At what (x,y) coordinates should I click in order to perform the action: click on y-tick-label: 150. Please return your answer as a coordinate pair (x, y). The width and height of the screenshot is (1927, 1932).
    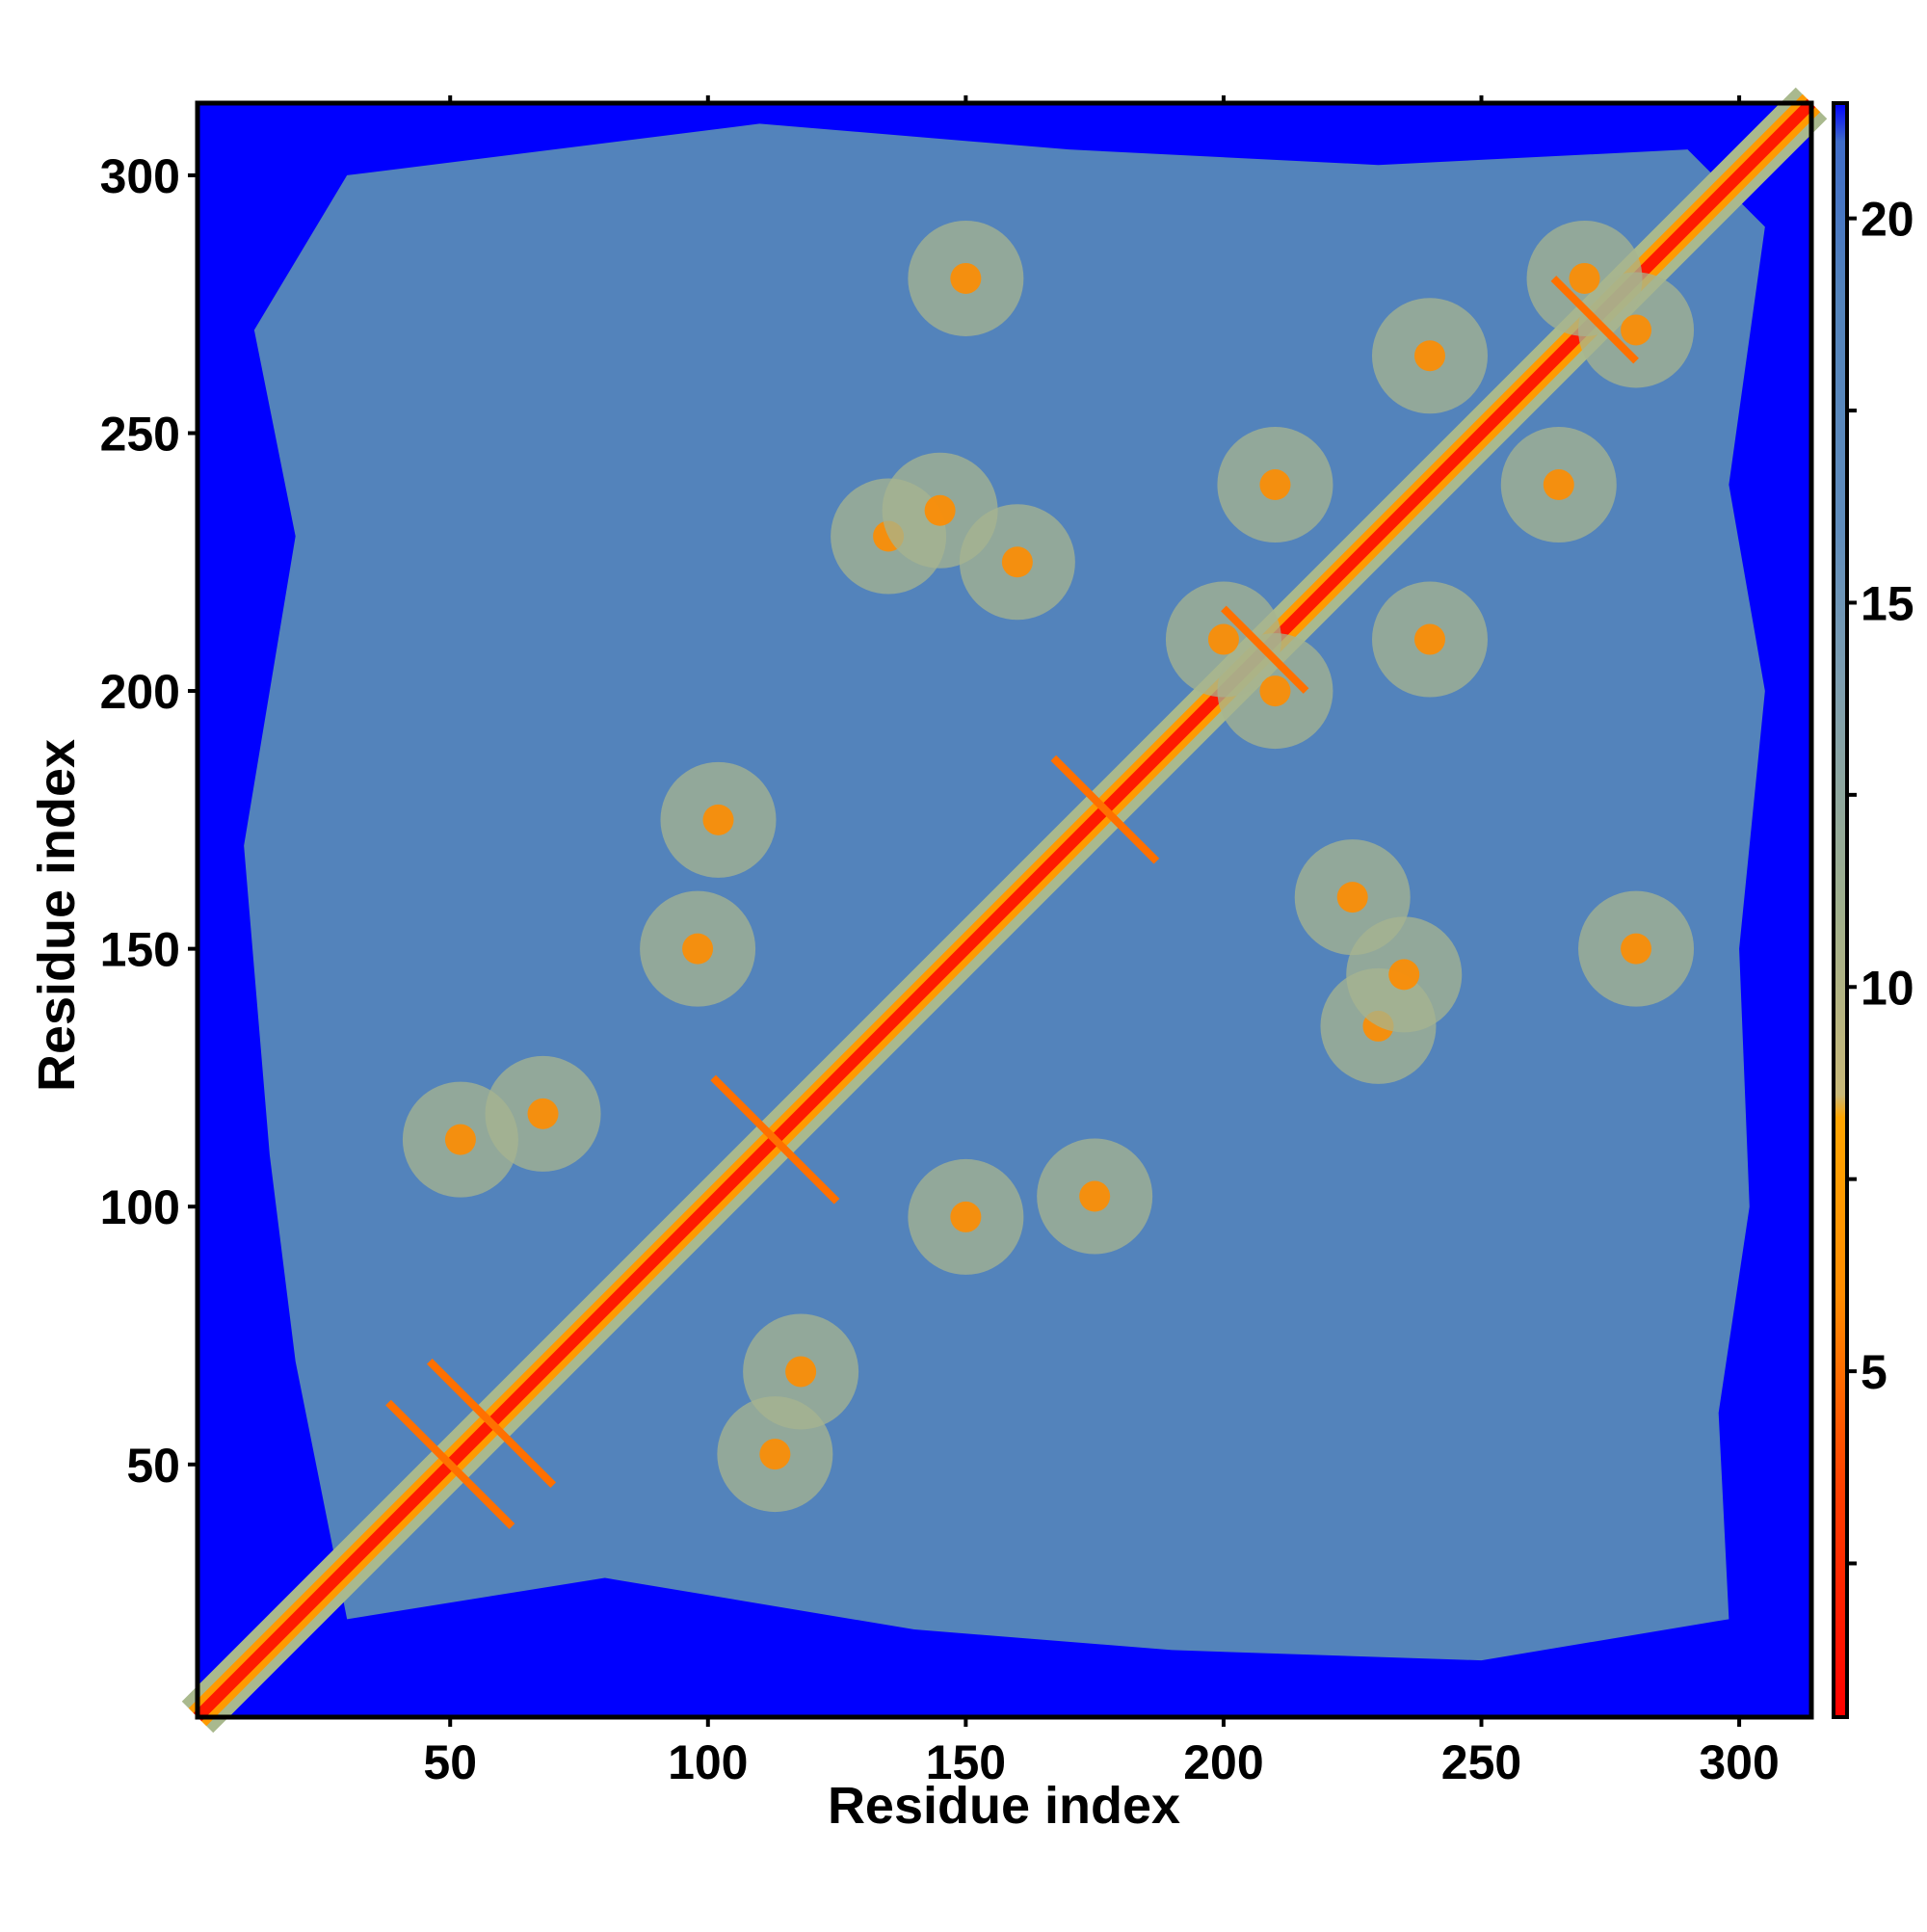
    Looking at the image, I should click on (140, 950).